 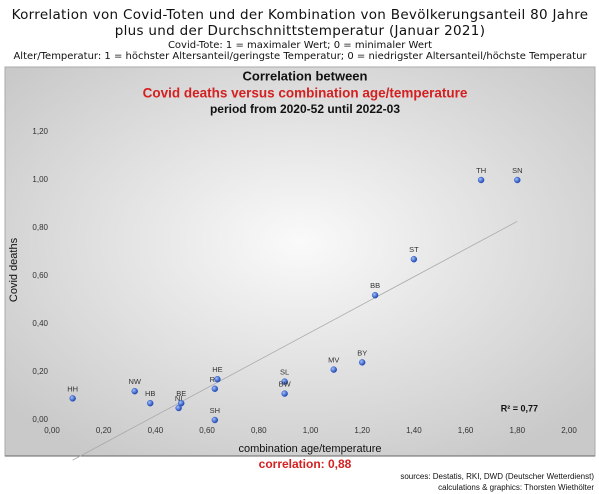 What do you see at coordinates (284, 372) in the screenshot?
I see `point-label: SL` at bounding box center [284, 372].